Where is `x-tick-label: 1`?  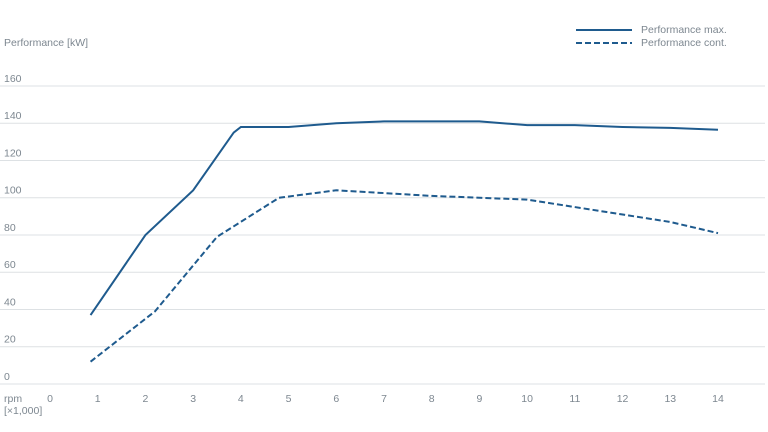 x-tick-label: 1 is located at coordinates (98, 399).